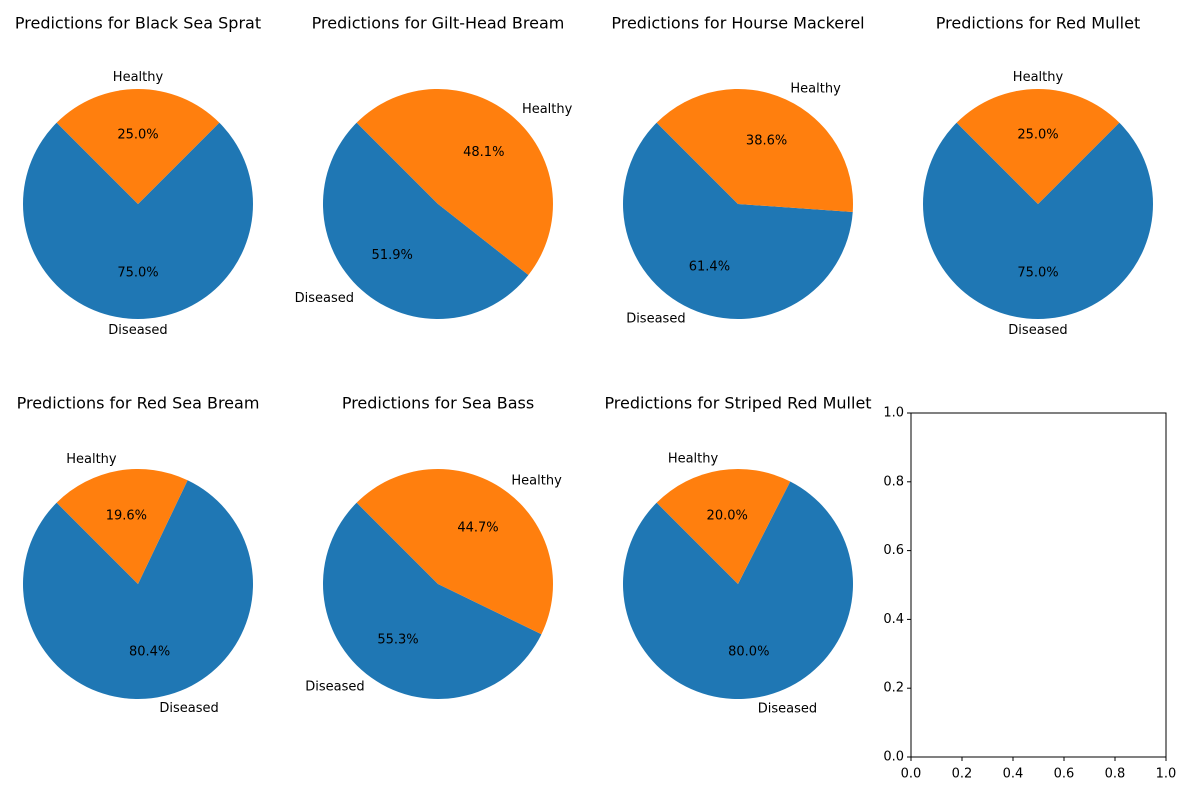 The height and width of the screenshot is (790, 1186). I want to click on y-tick-label: 1.0, so click(893, 413).